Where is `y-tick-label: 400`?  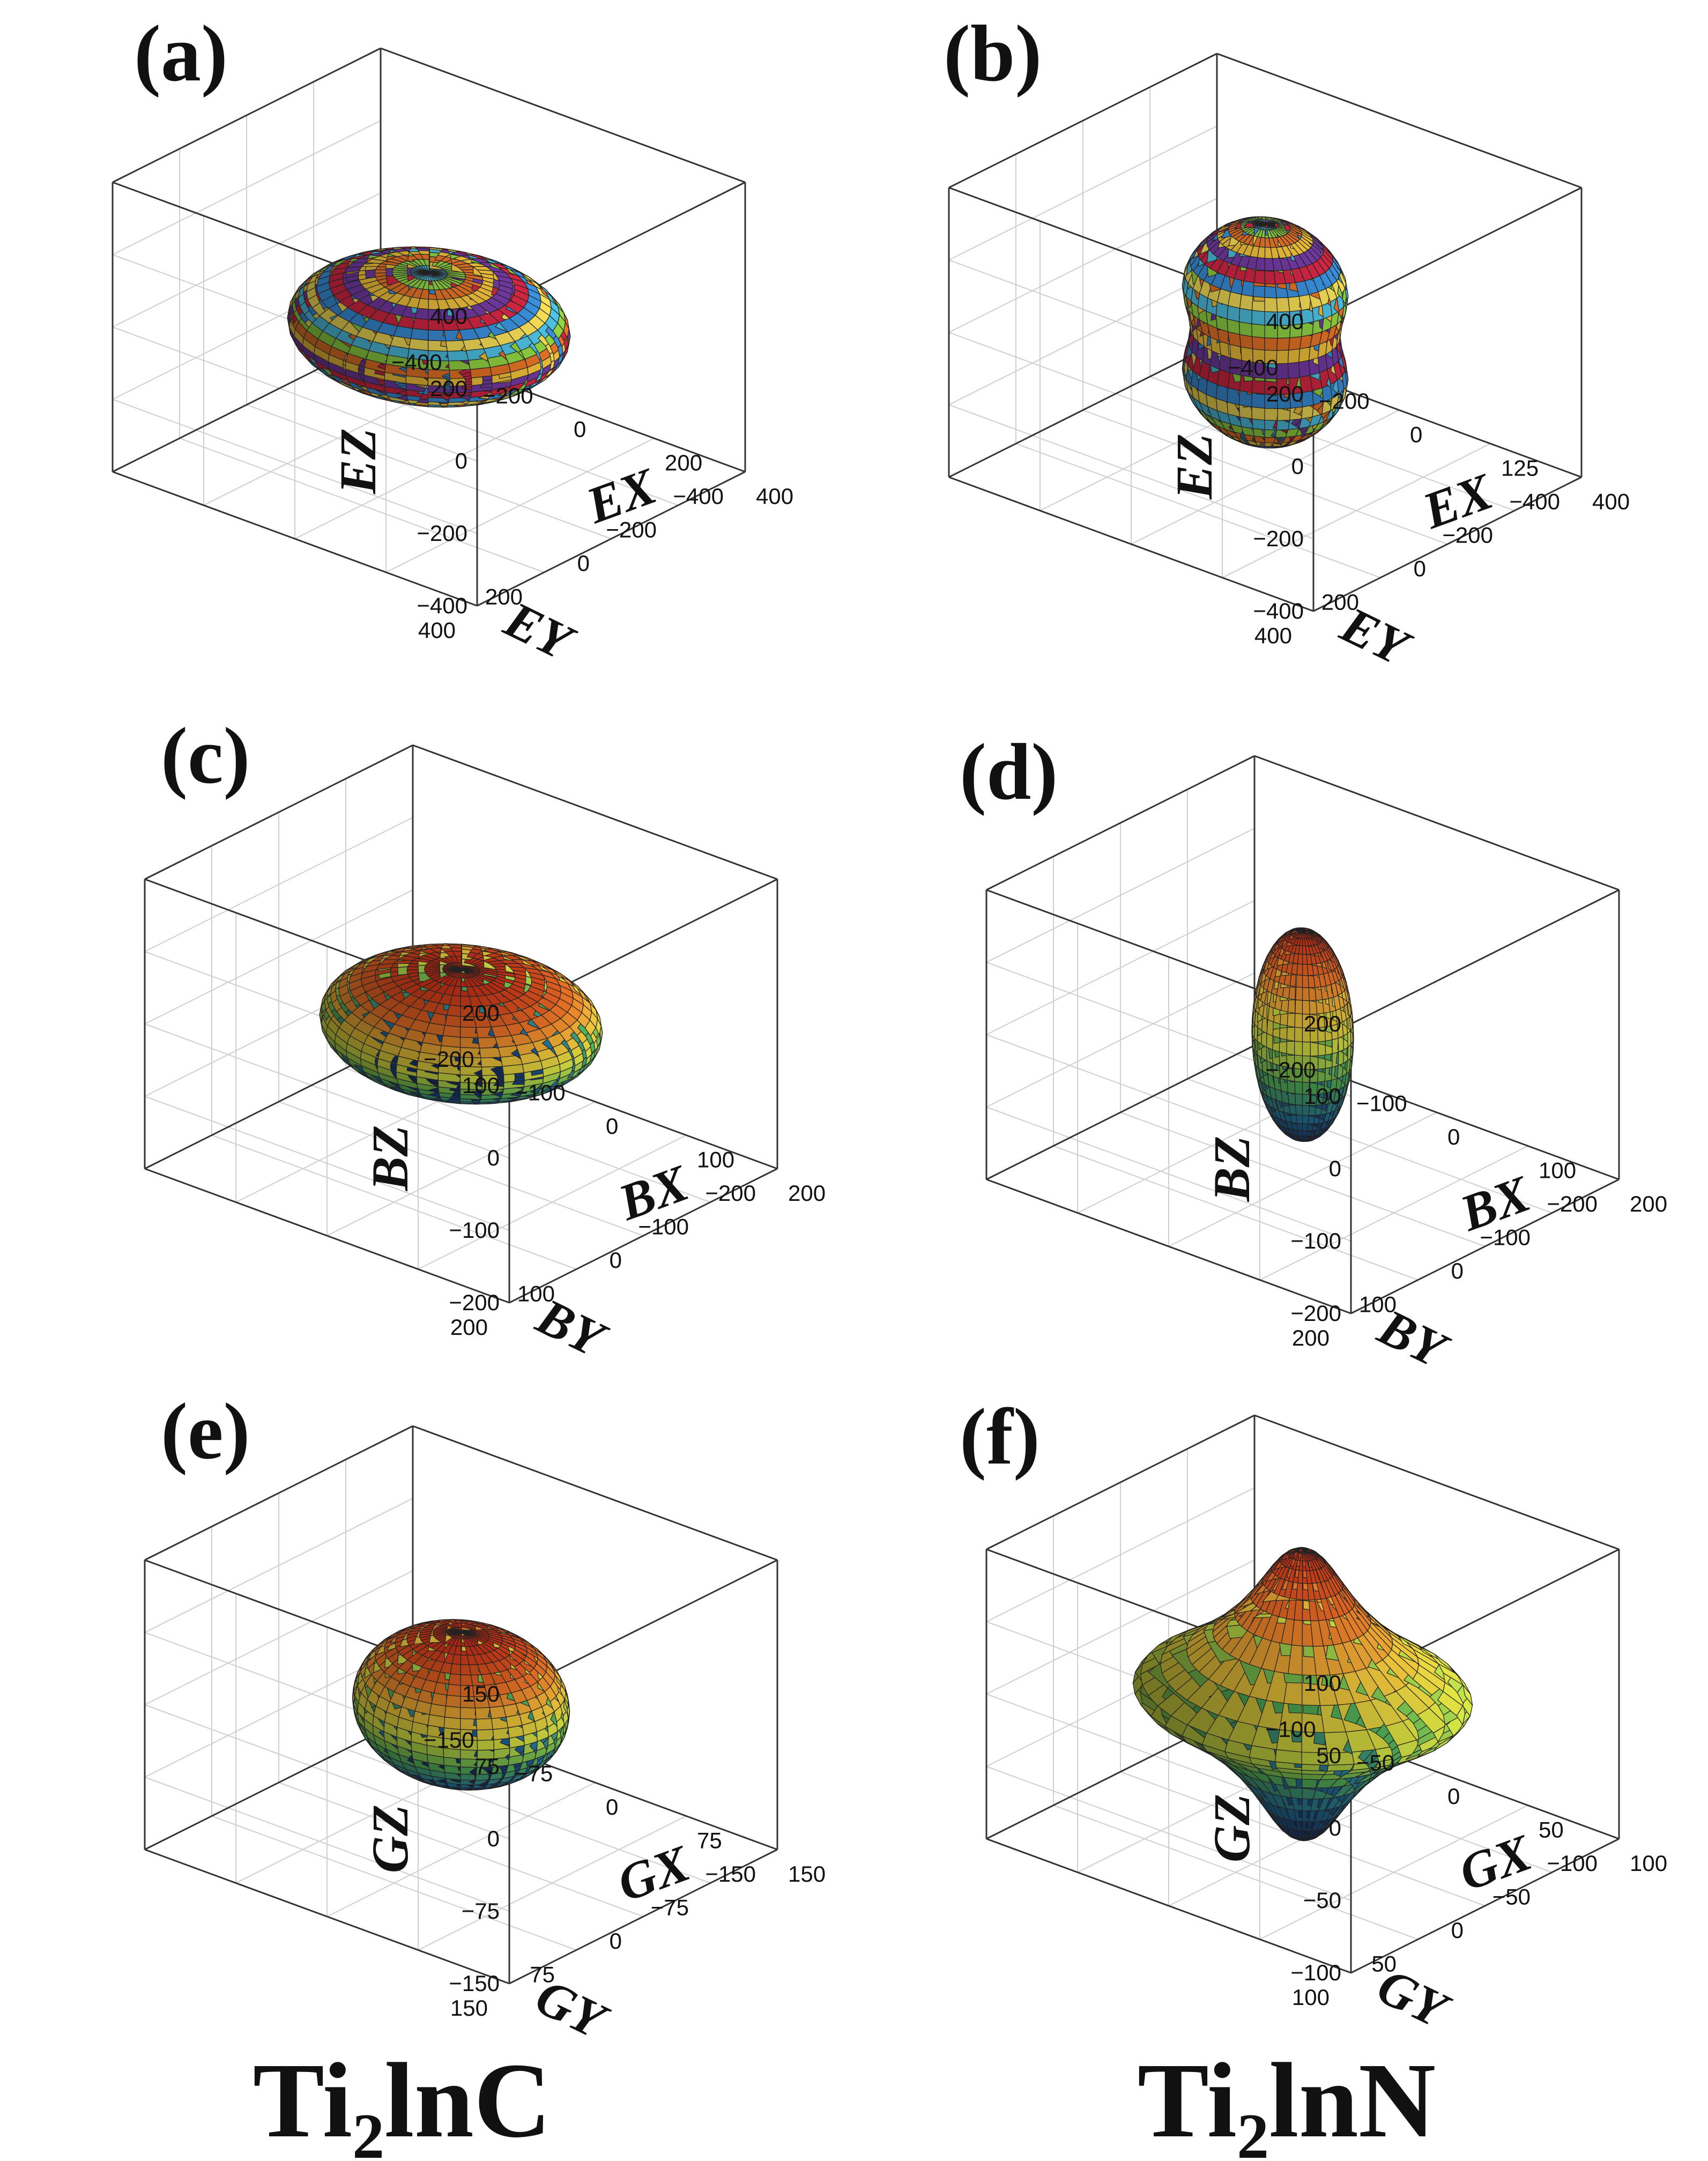 y-tick-label: 400 is located at coordinates (437, 630).